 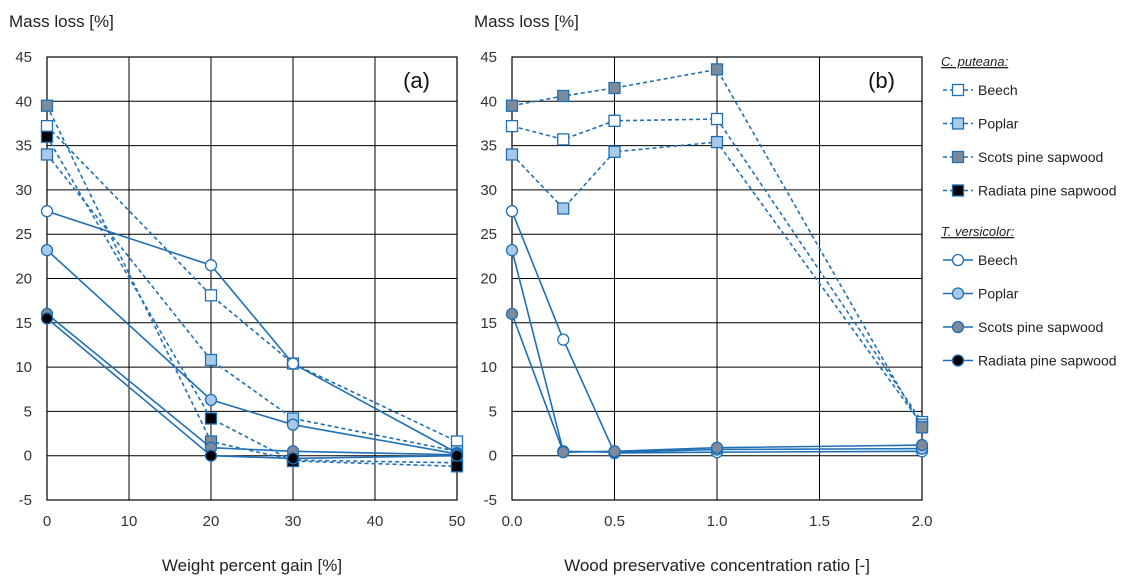 I want to click on series-poplar, so click(x=252, y=352).